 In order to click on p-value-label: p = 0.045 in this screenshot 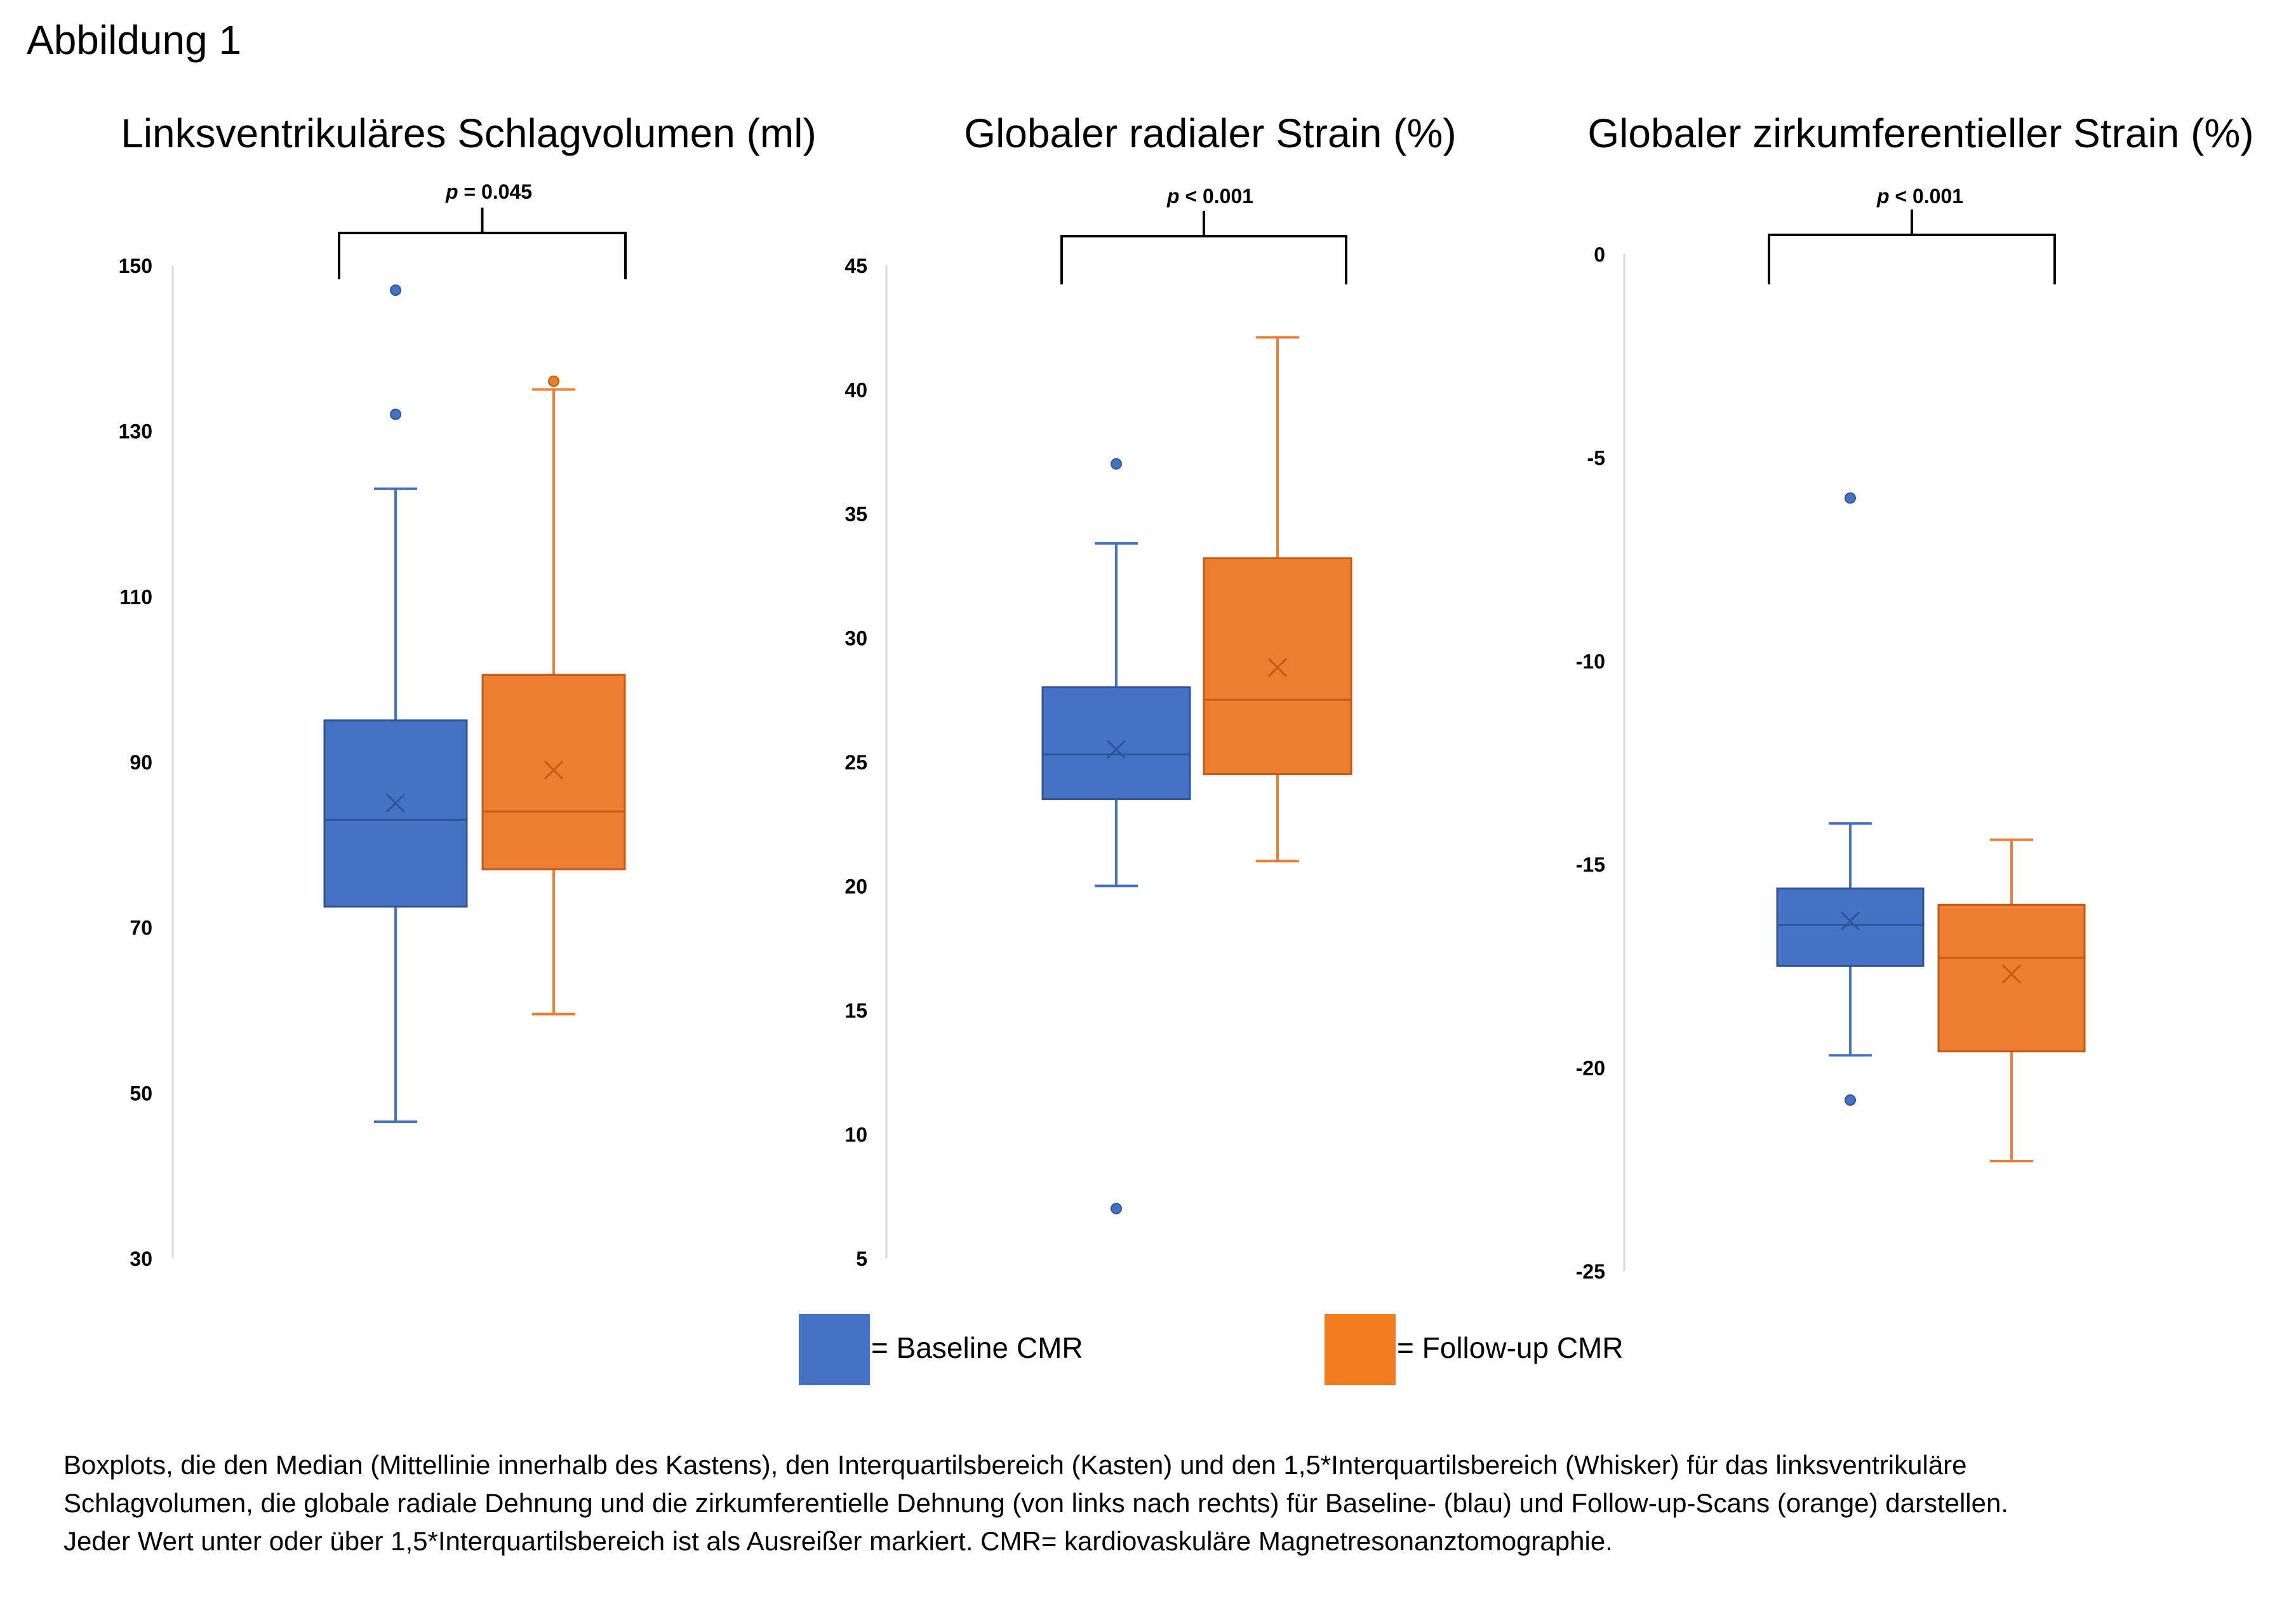, I will do `click(488, 191)`.